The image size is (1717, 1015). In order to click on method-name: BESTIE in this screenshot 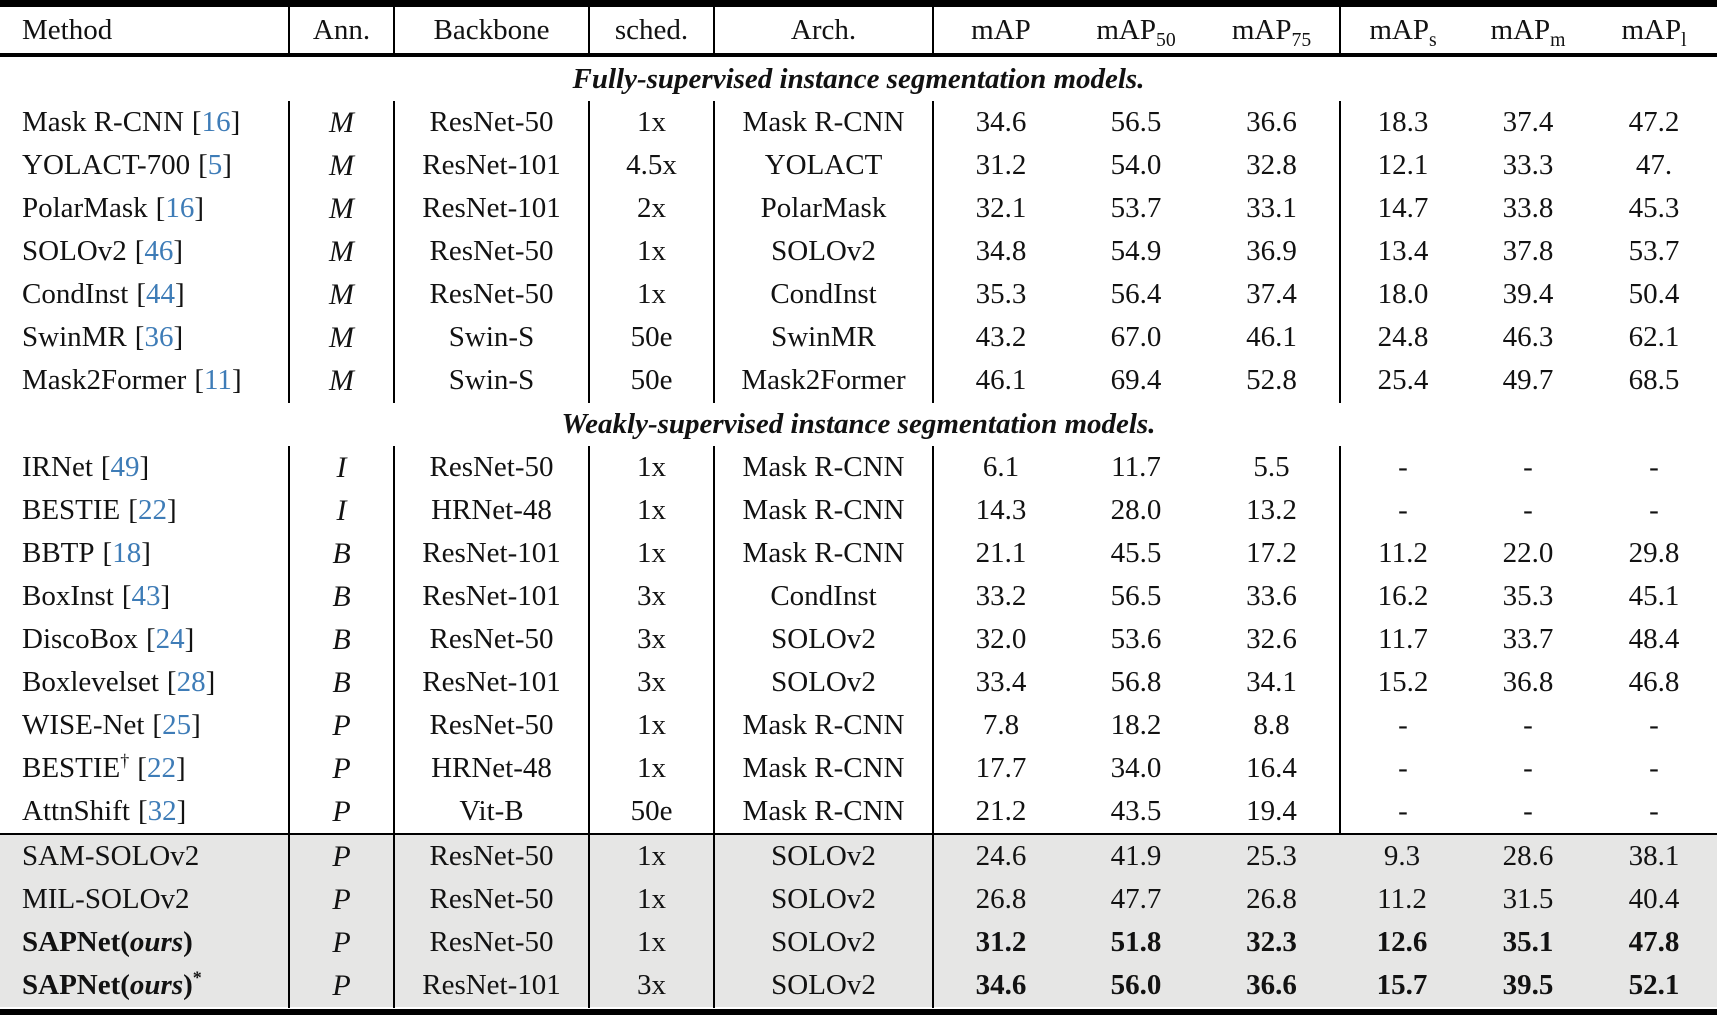, I will do `click(71, 768)`.